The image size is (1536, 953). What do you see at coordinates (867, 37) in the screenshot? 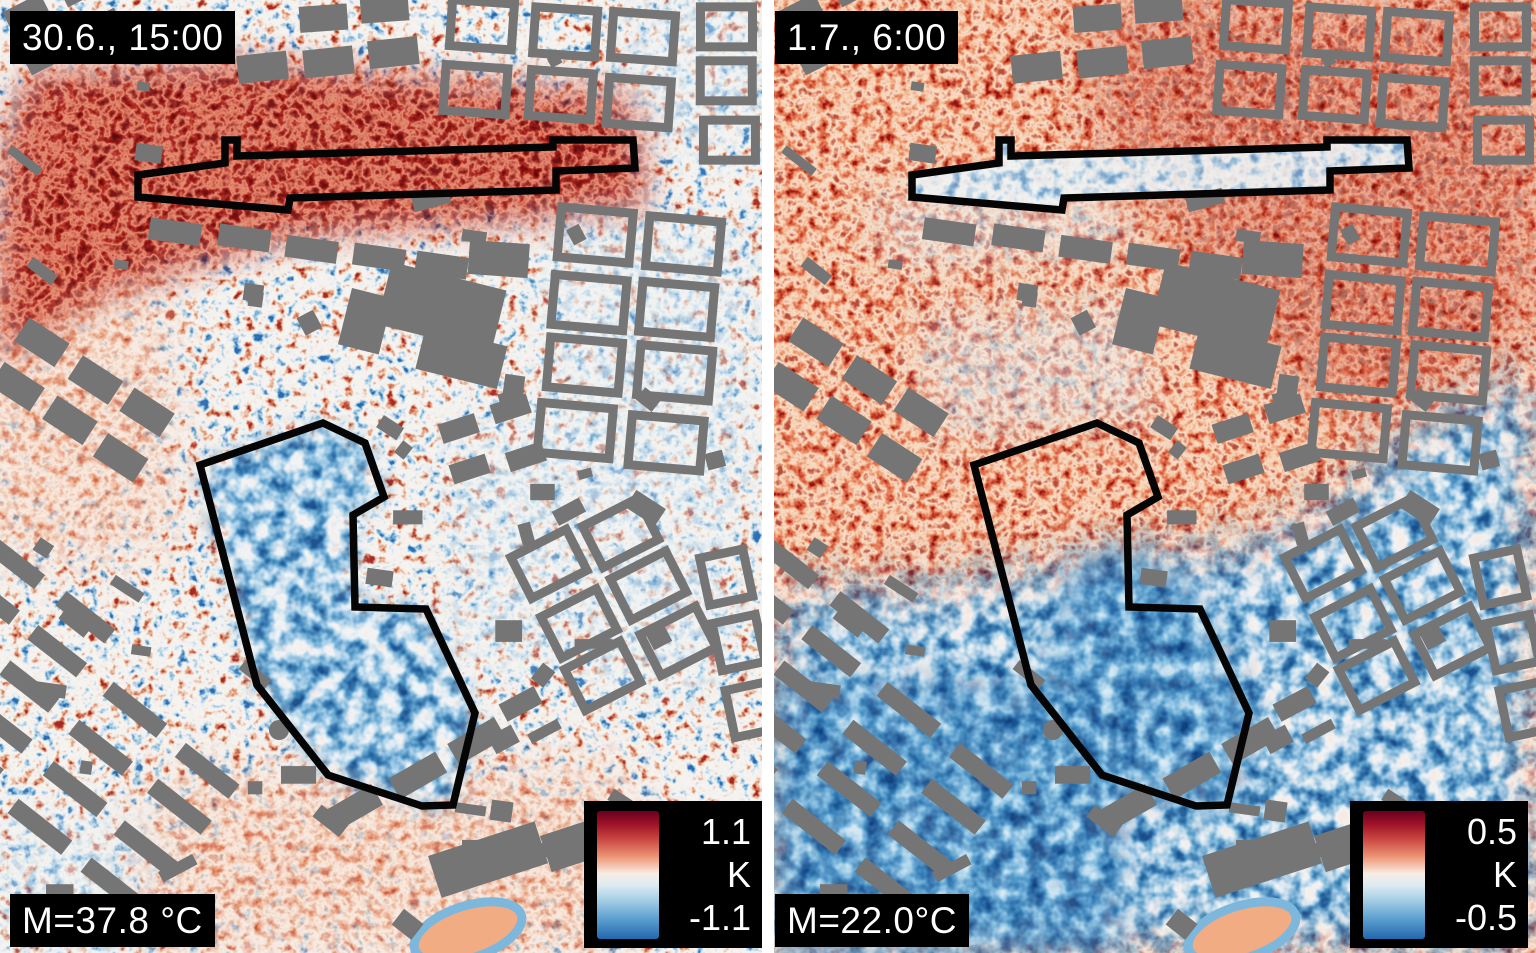
I see `timestamp-label: 1.7., 6:00` at bounding box center [867, 37].